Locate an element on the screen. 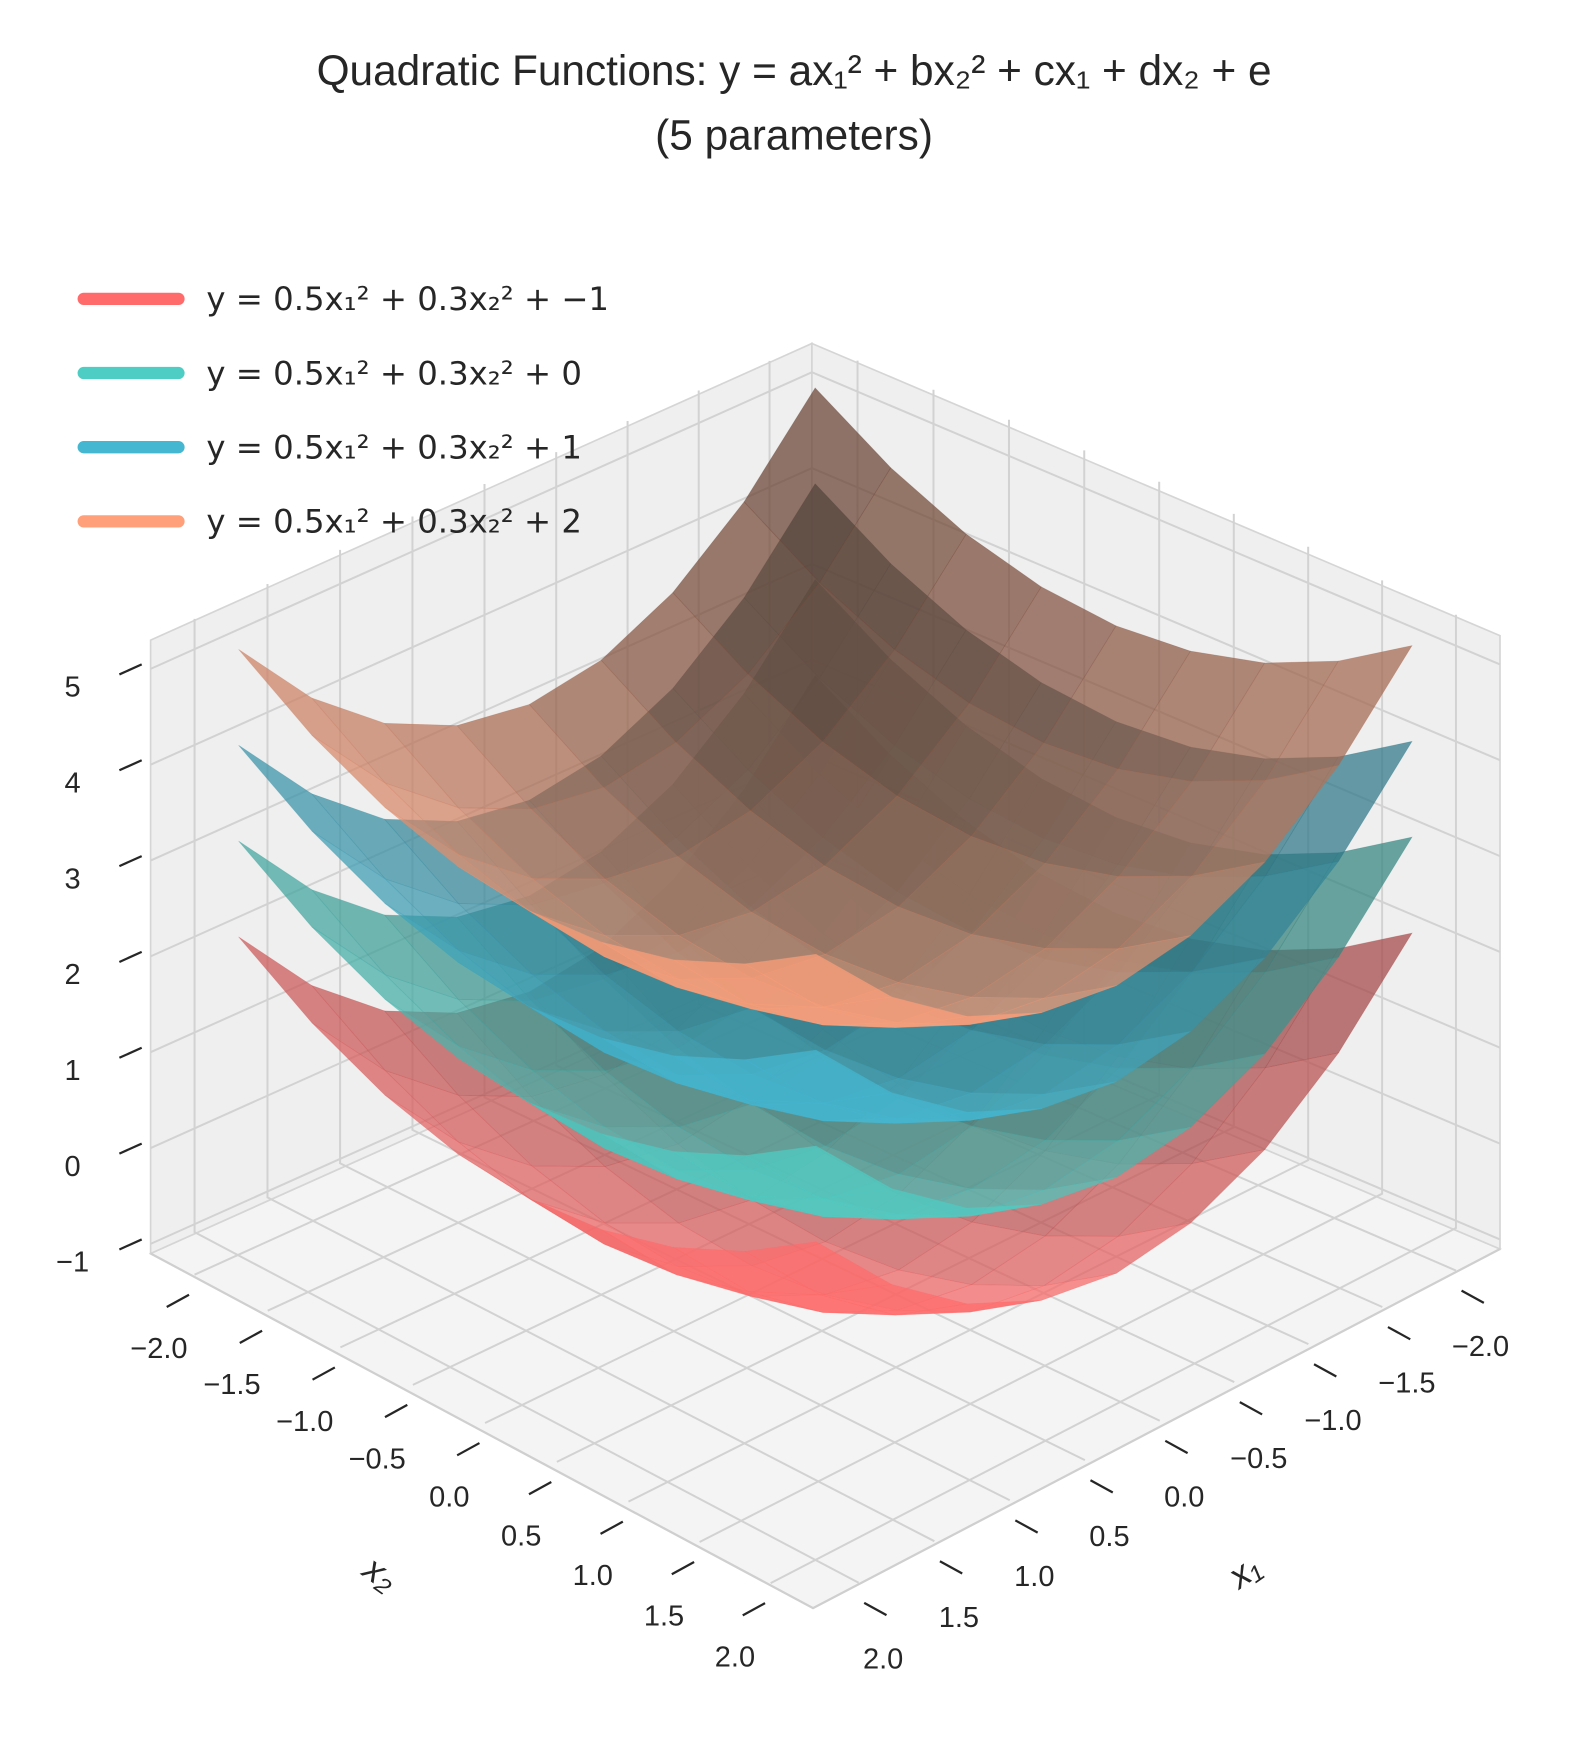 This screenshot has height=1762, width=1577. x1-tick-label: −2.0 is located at coordinates (1480, 1347).